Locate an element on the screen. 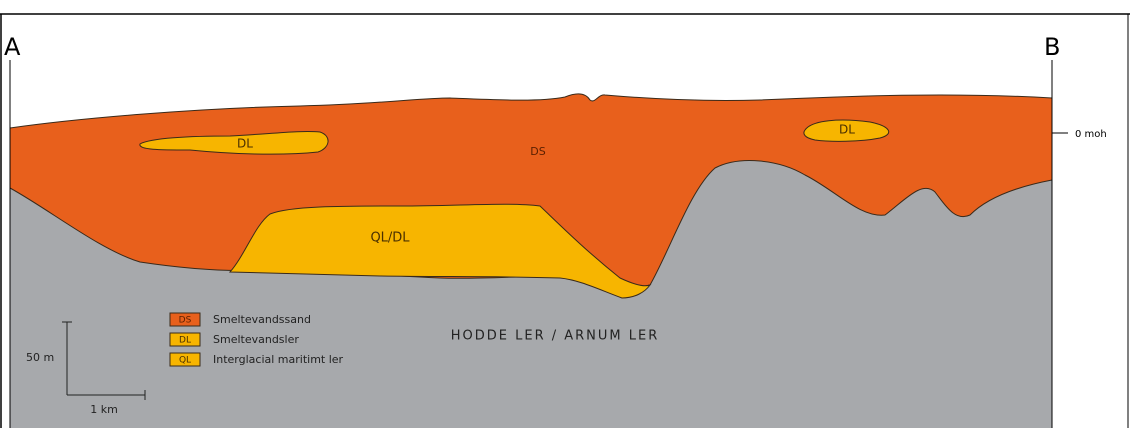  legend-label: Smeltevandsler is located at coordinates (256, 339).